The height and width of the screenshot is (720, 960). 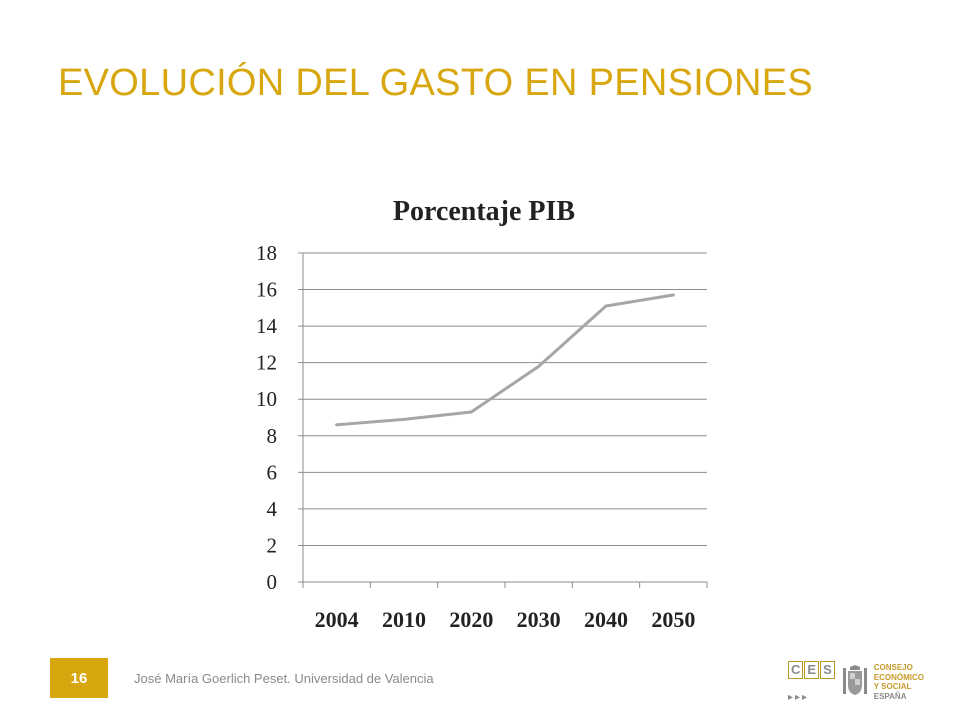 What do you see at coordinates (890, 696) in the screenshot?
I see `logo-line: ESPAÑA` at bounding box center [890, 696].